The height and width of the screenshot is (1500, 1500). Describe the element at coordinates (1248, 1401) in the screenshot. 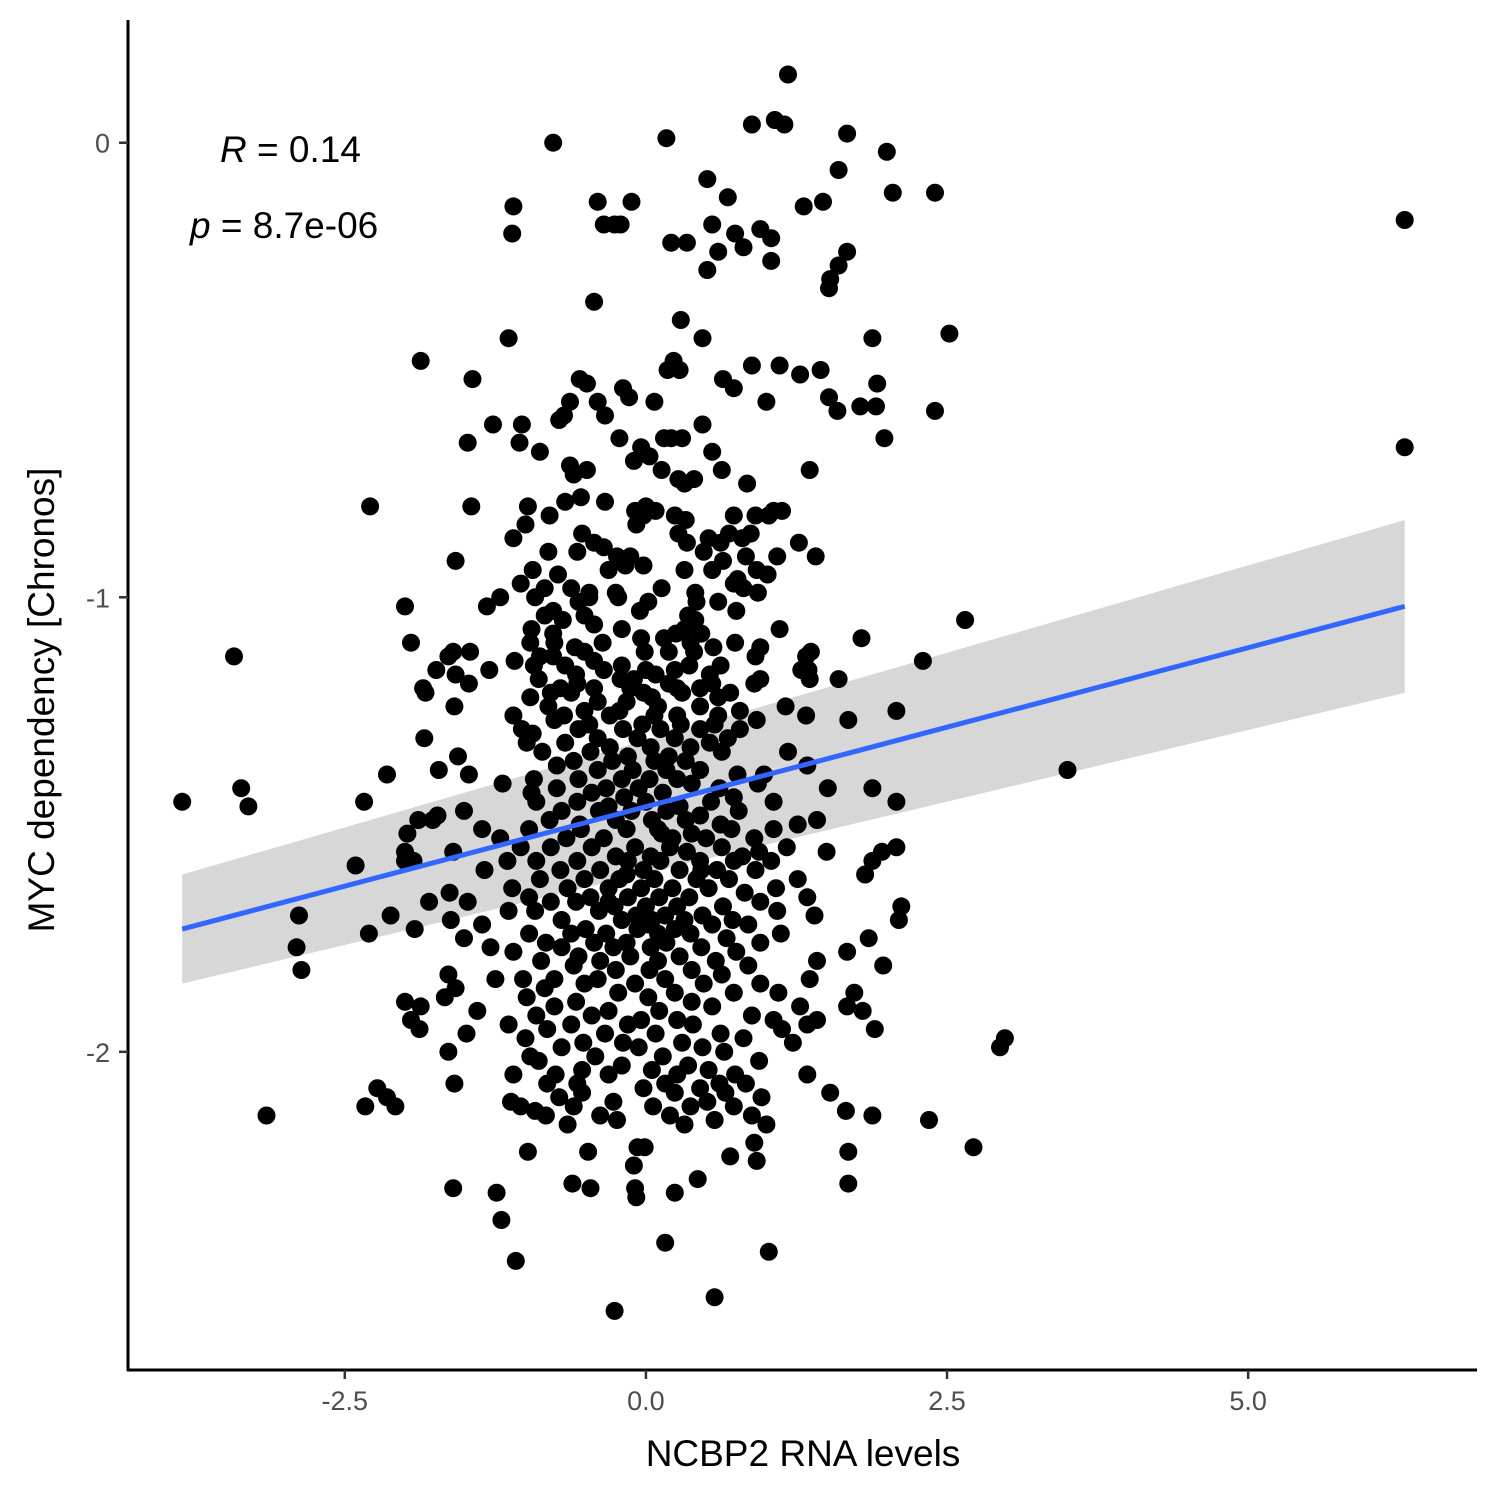

I see `x-tick-label: 5.0` at that location.